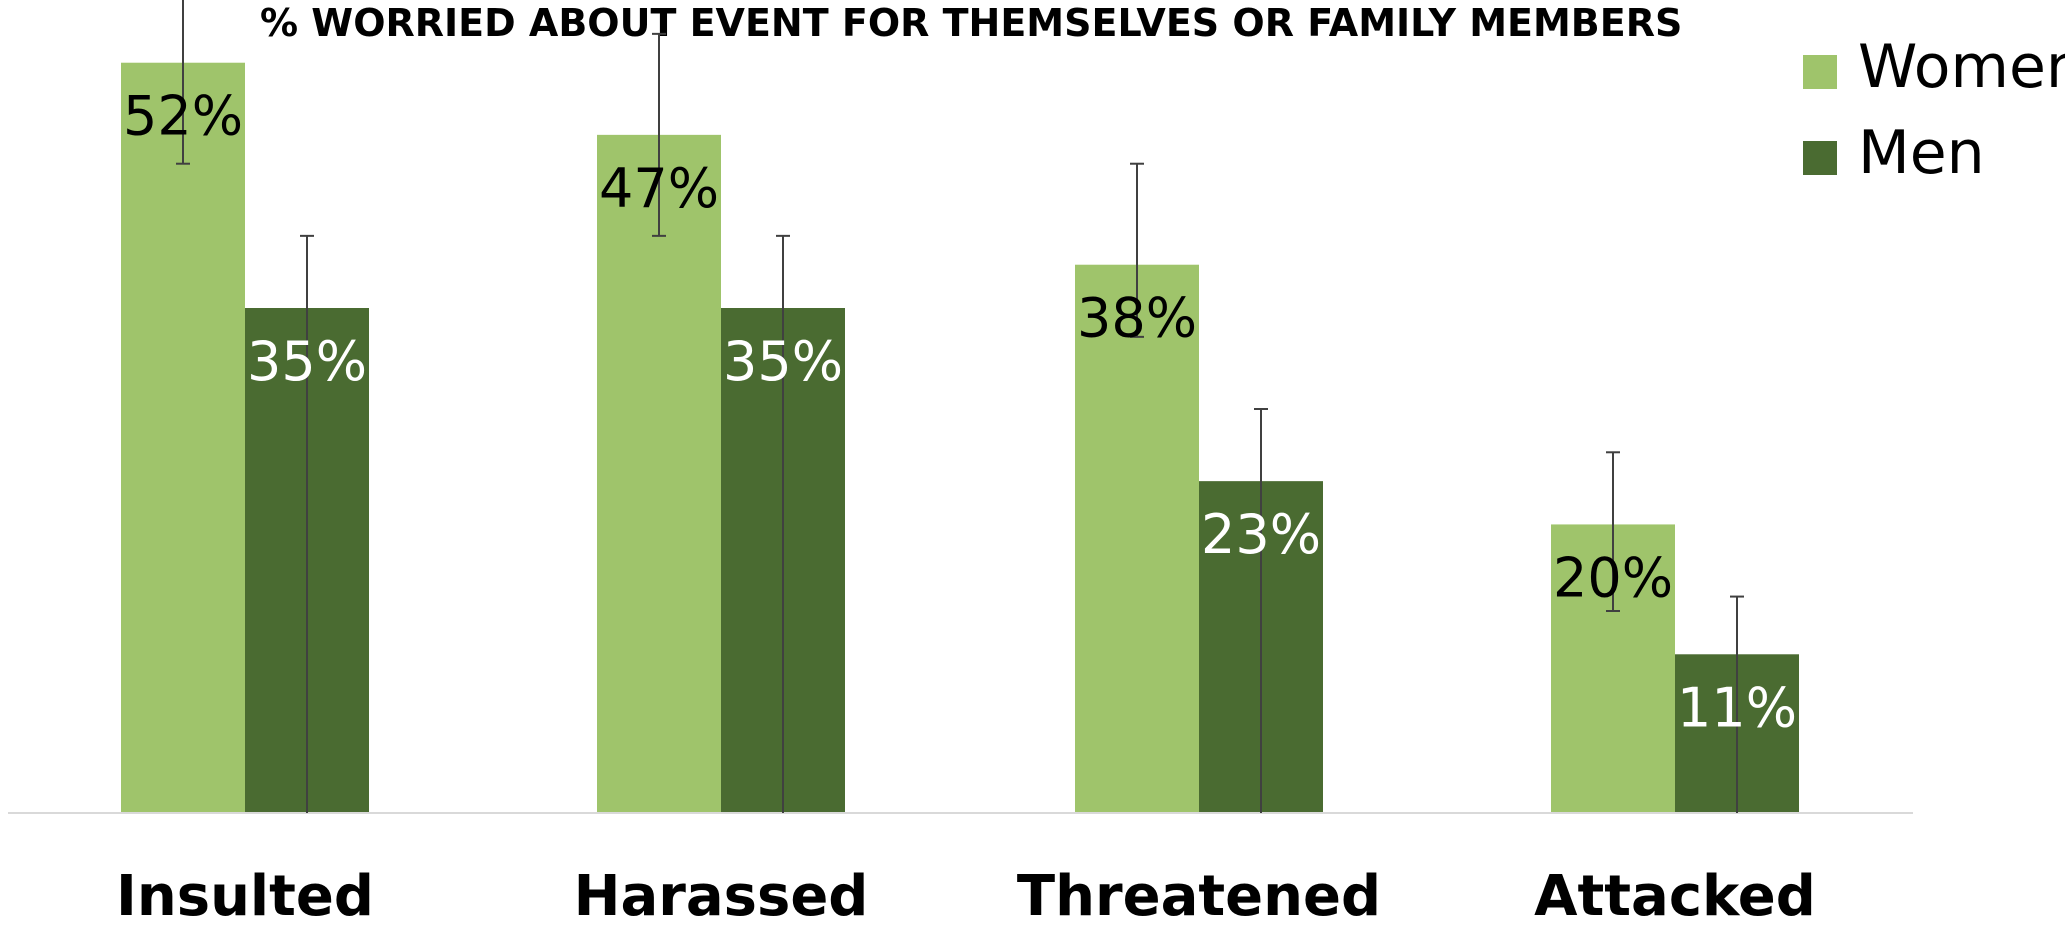 This screenshot has width=2065, height=929. Describe the element at coordinates (245, 894) in the screenshot. I see `category-label-insulted: Insulted` at that location.